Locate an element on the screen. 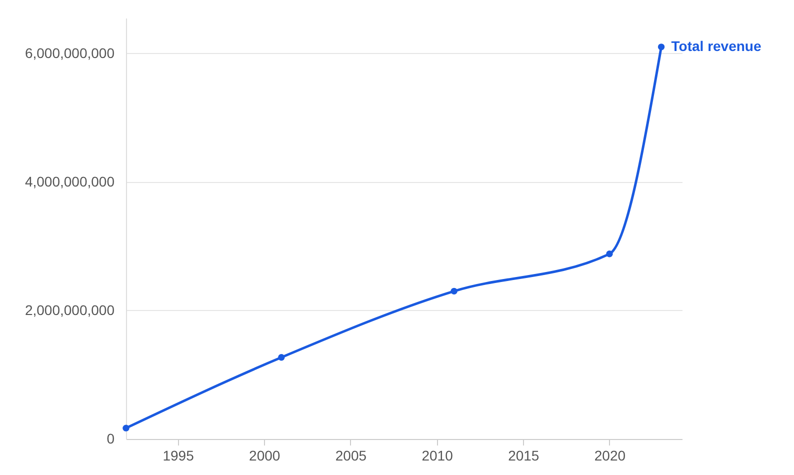 This screenshot has height=475, width=794. x-tick-label: 2000 is located at coordinates (264, 456).